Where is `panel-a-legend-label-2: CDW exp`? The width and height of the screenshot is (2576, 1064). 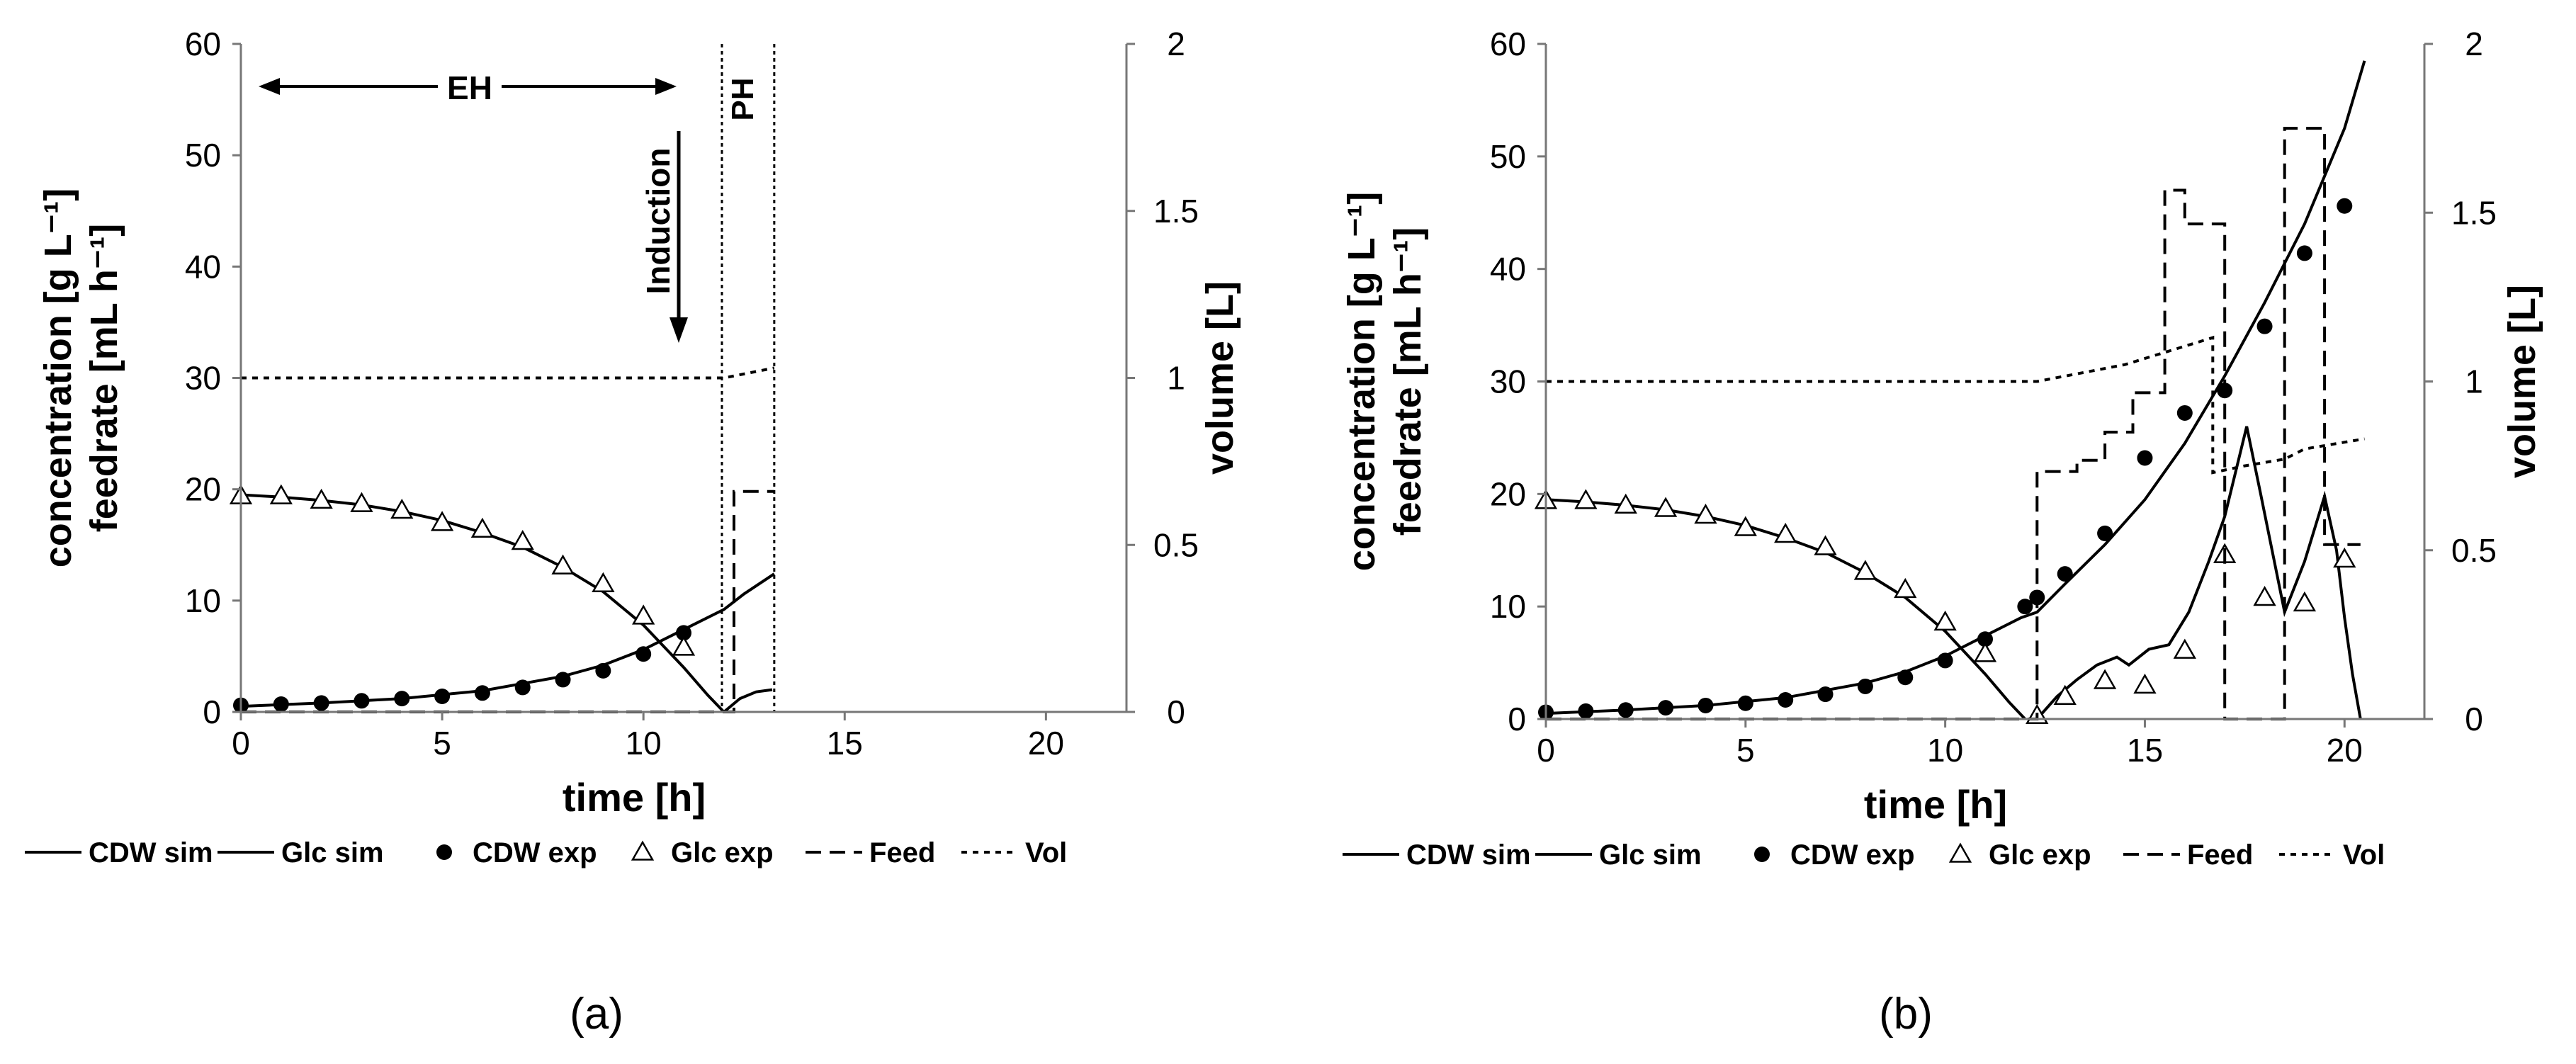 panel-a-legend-label-2: CDW exp is located at coordinates (535, 852).